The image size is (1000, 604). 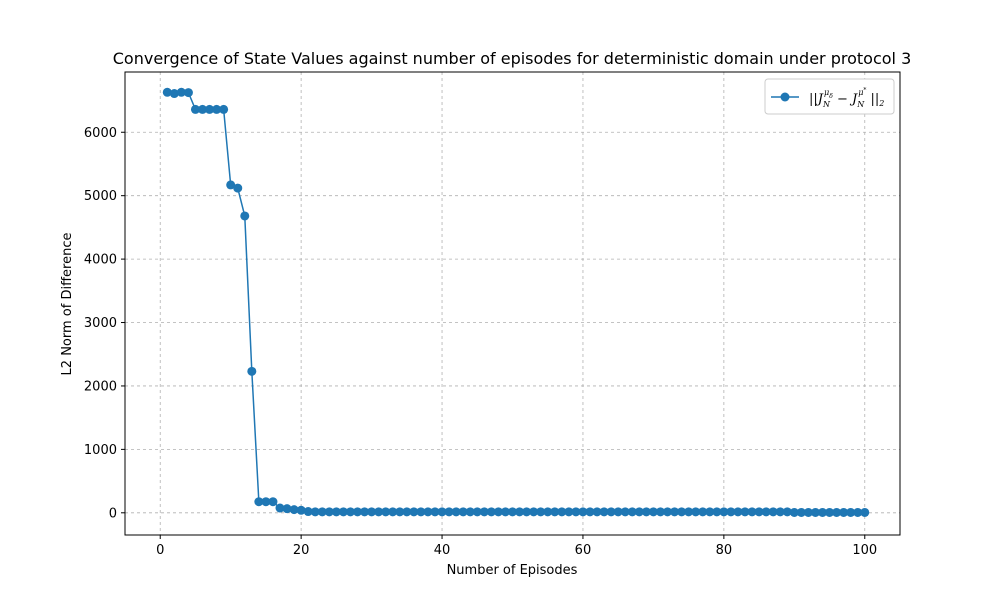 What do you see at coordinates (516, 546) in the screenshot?
I see `x-axis-ticks: 0 20 40 60 80 100` at bounding box center [516, 546].